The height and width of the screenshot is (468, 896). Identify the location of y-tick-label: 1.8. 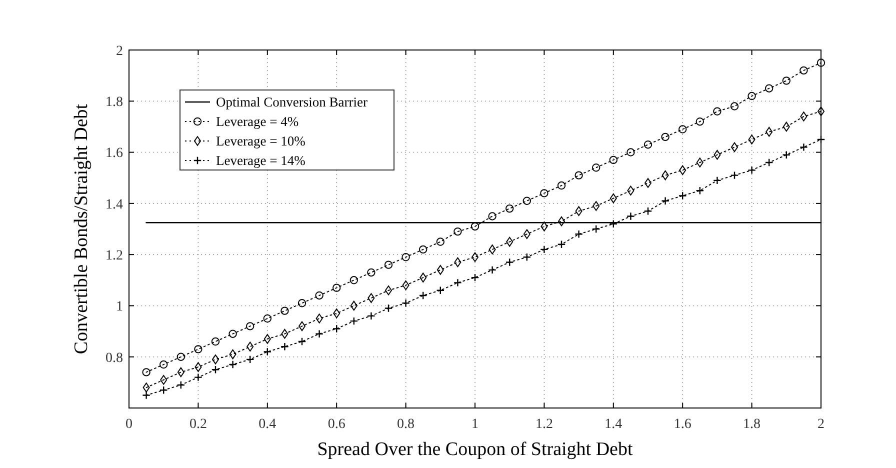
(114, 102).